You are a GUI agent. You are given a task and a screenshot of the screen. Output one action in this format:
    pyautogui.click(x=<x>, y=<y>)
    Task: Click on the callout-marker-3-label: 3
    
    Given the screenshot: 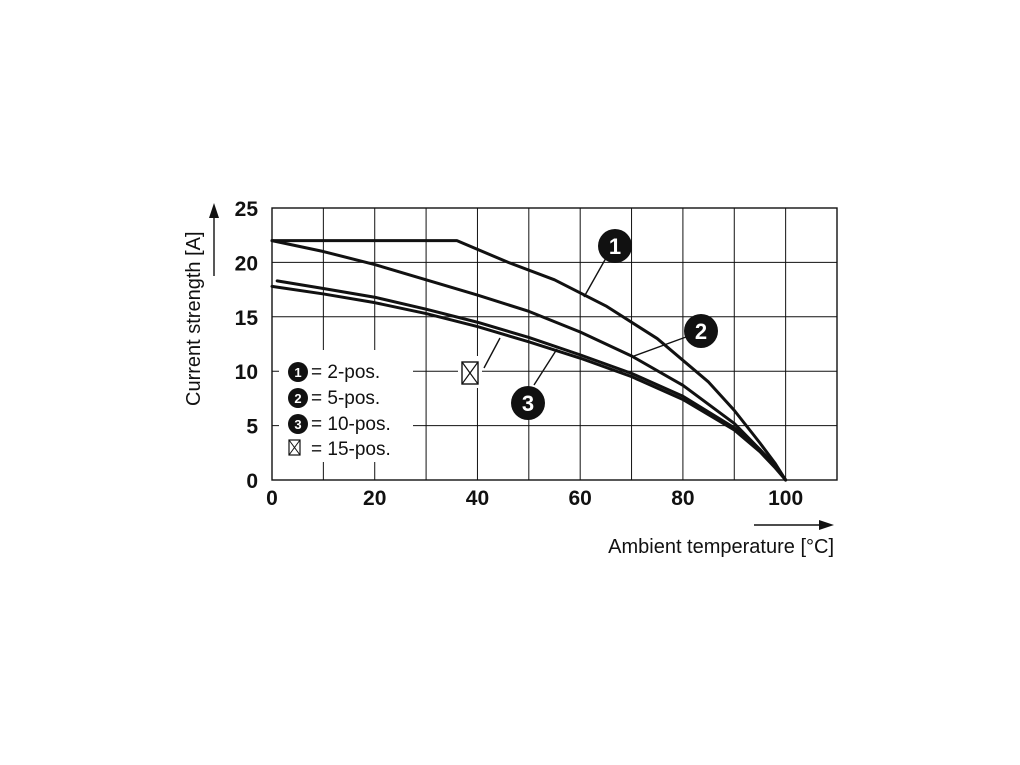 What is the action you would take?
    pyautogui.click(x=528, y=403)
    